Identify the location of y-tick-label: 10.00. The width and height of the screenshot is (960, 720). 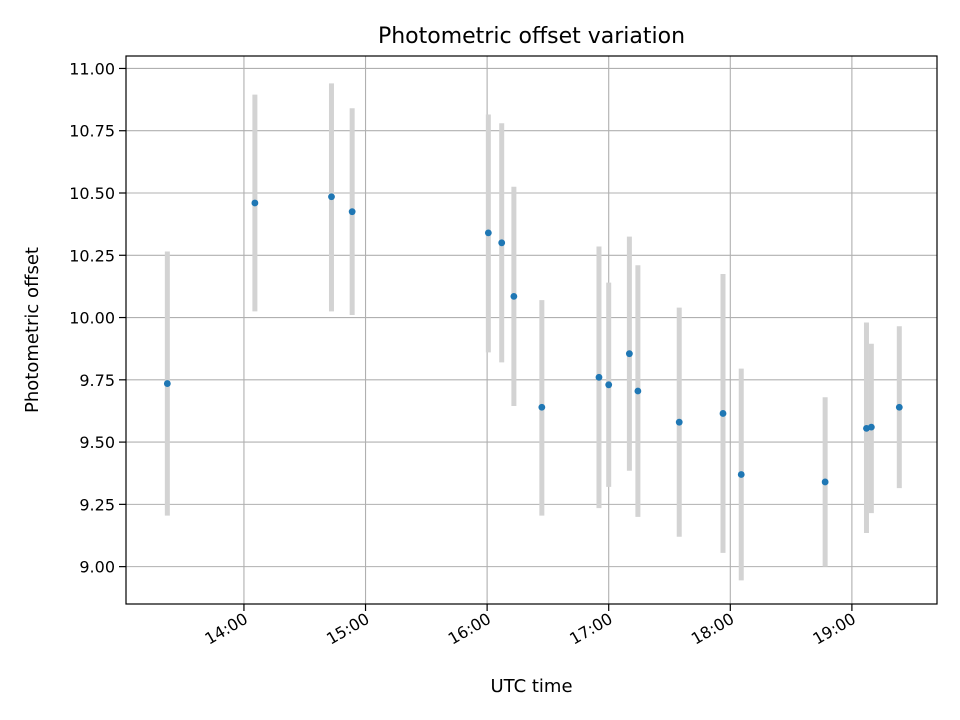
(92, 318).